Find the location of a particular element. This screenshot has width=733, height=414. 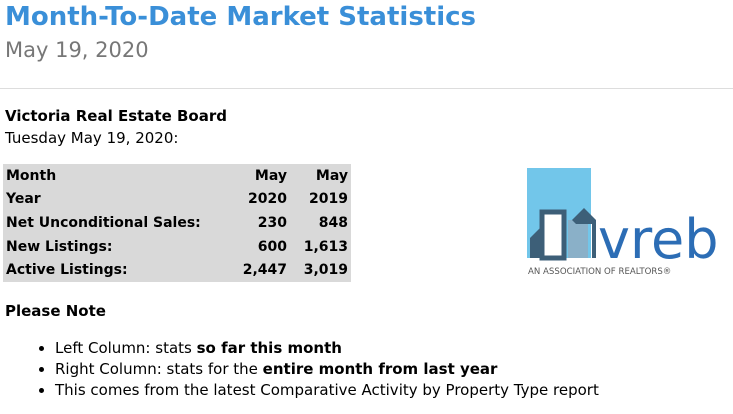

cell: Year is located at coordinates (23, 199).